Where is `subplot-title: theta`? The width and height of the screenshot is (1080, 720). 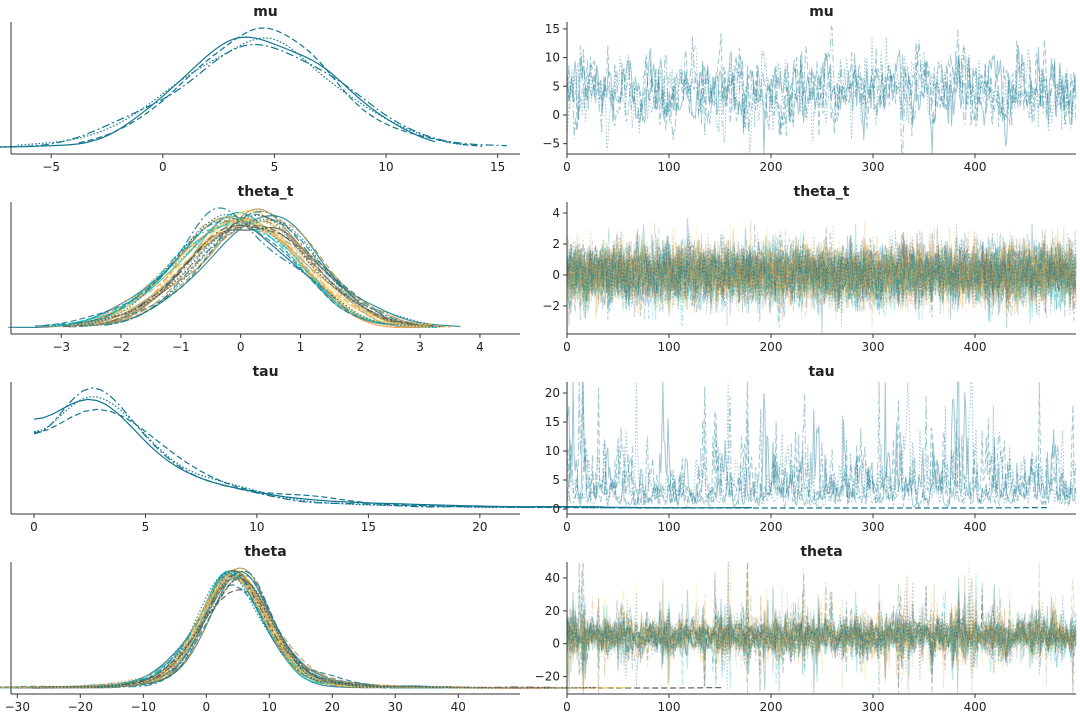 subplot-title: theta is located at coordinates (265, 552).